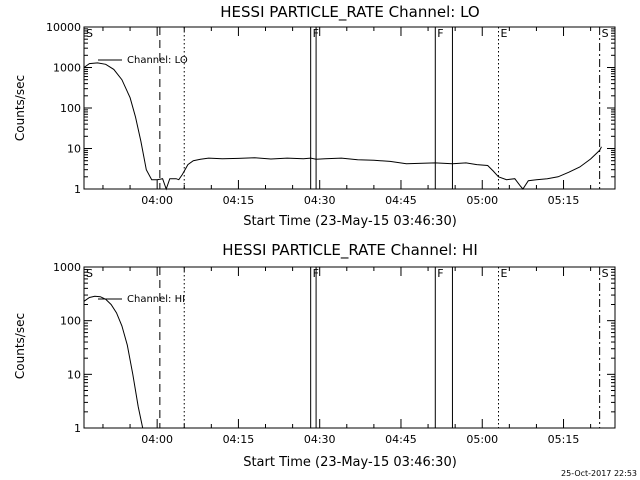 The image size is (640, 480). I want to click on x-tick-label-lo: 04:30, so click(320, 200).